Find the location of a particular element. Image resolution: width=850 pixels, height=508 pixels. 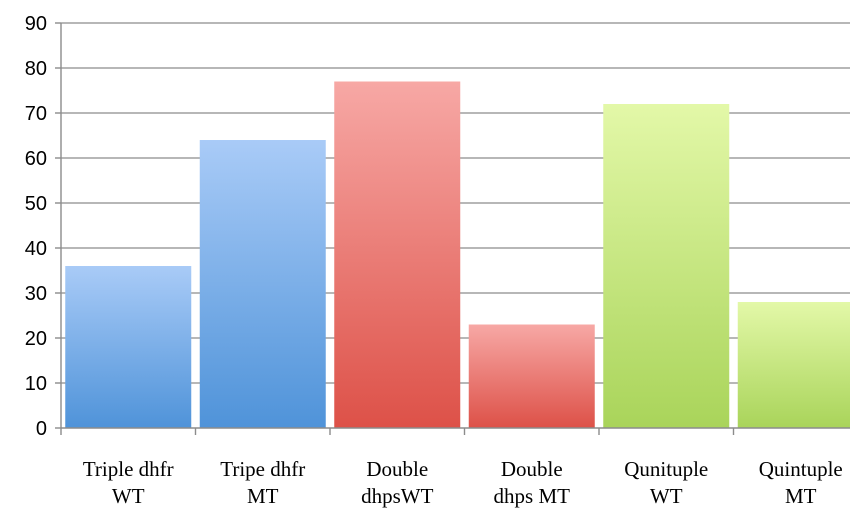

x-tick-label: Qunituple is located at coordinates (666, 469).